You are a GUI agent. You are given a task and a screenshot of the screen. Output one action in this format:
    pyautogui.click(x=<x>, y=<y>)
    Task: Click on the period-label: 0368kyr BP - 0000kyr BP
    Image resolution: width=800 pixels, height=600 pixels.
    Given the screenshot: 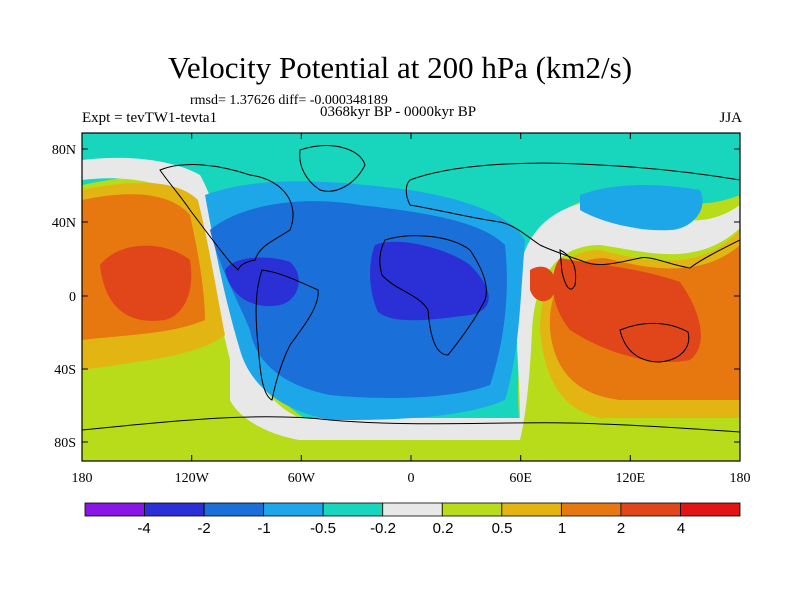 What is the action you would take?
    pyautogui.click(x=398, y=112)
    